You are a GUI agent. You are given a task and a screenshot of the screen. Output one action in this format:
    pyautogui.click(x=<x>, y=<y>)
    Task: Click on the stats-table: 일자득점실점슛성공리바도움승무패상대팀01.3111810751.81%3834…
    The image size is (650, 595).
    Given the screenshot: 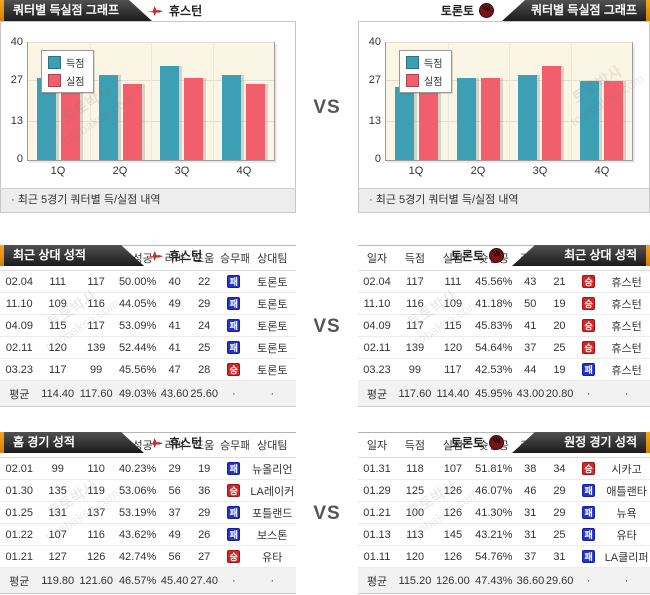 What is the action you would take?
    pyautogui.click(x=504, y=513)
    